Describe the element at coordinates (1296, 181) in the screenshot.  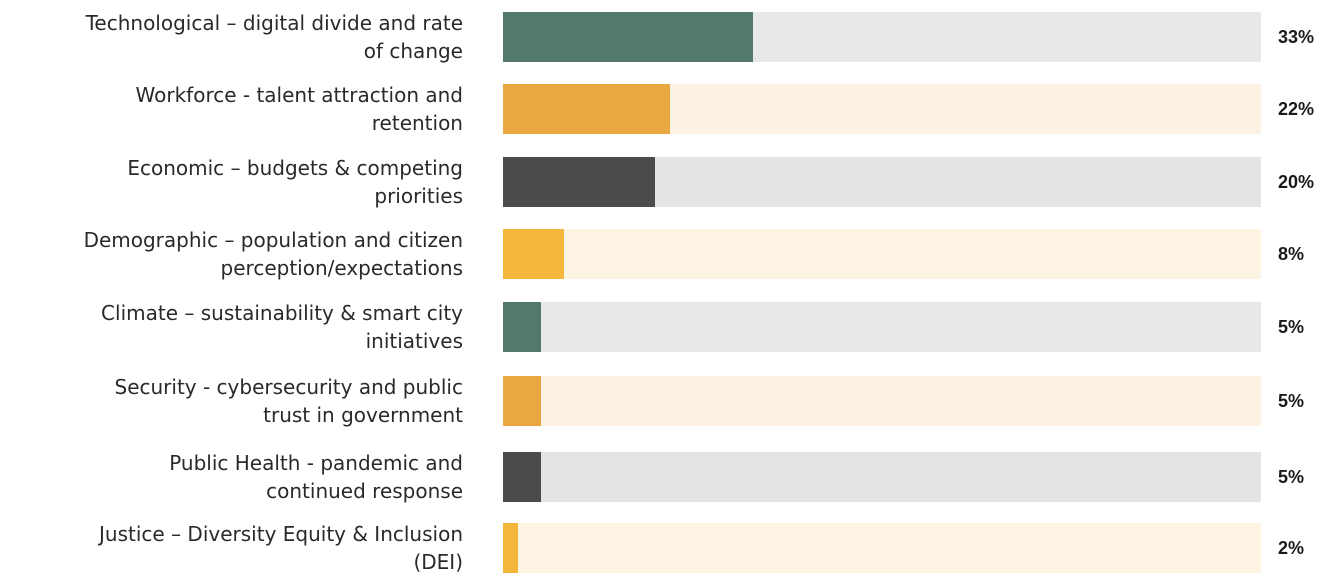
I see `value-label: 20%` at that location.